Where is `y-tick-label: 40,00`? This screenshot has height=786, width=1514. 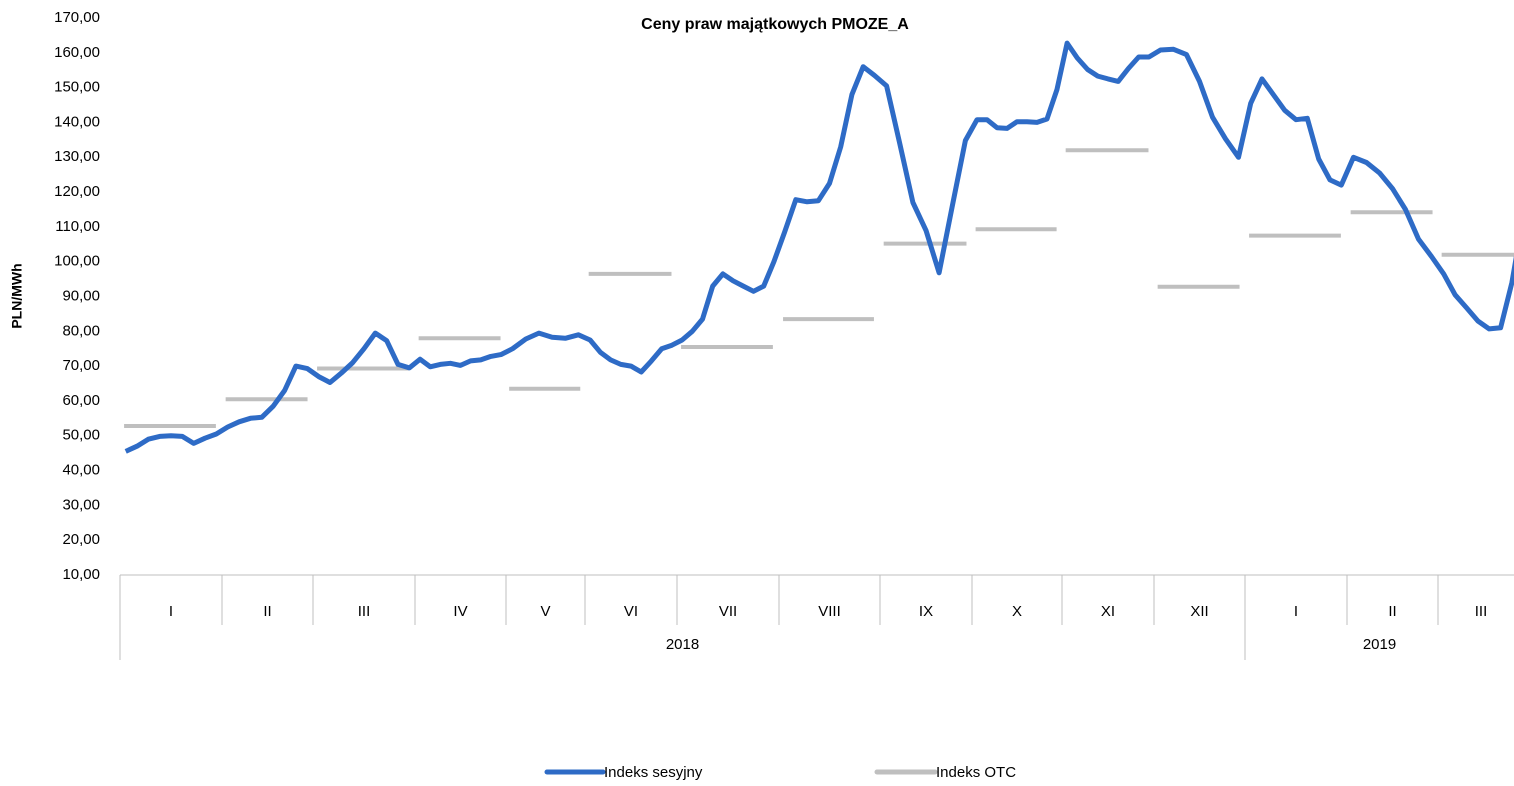 y-tick-label: 40,00 is located at coordinates (81, 470).